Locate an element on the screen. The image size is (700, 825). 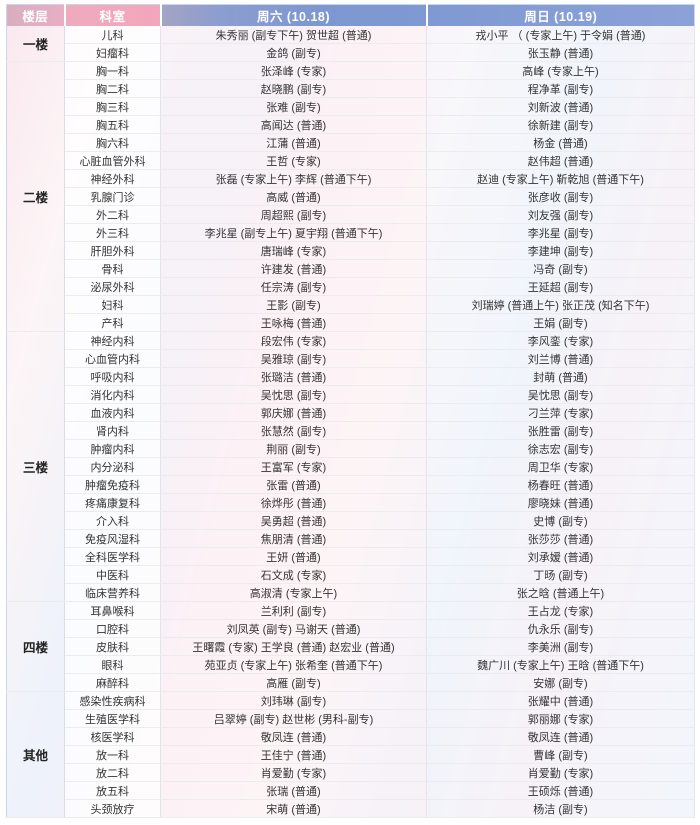
sunday-cell: 张之晗 (普通上午) is located at coordinates (560, 592).